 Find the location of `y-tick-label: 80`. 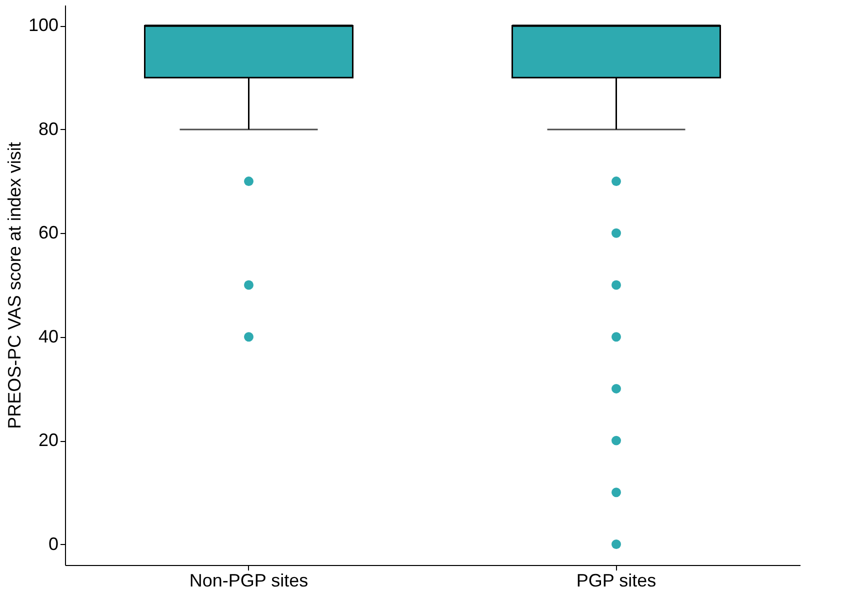

y-tick-label: 80 is located at coordinates (48, 128).